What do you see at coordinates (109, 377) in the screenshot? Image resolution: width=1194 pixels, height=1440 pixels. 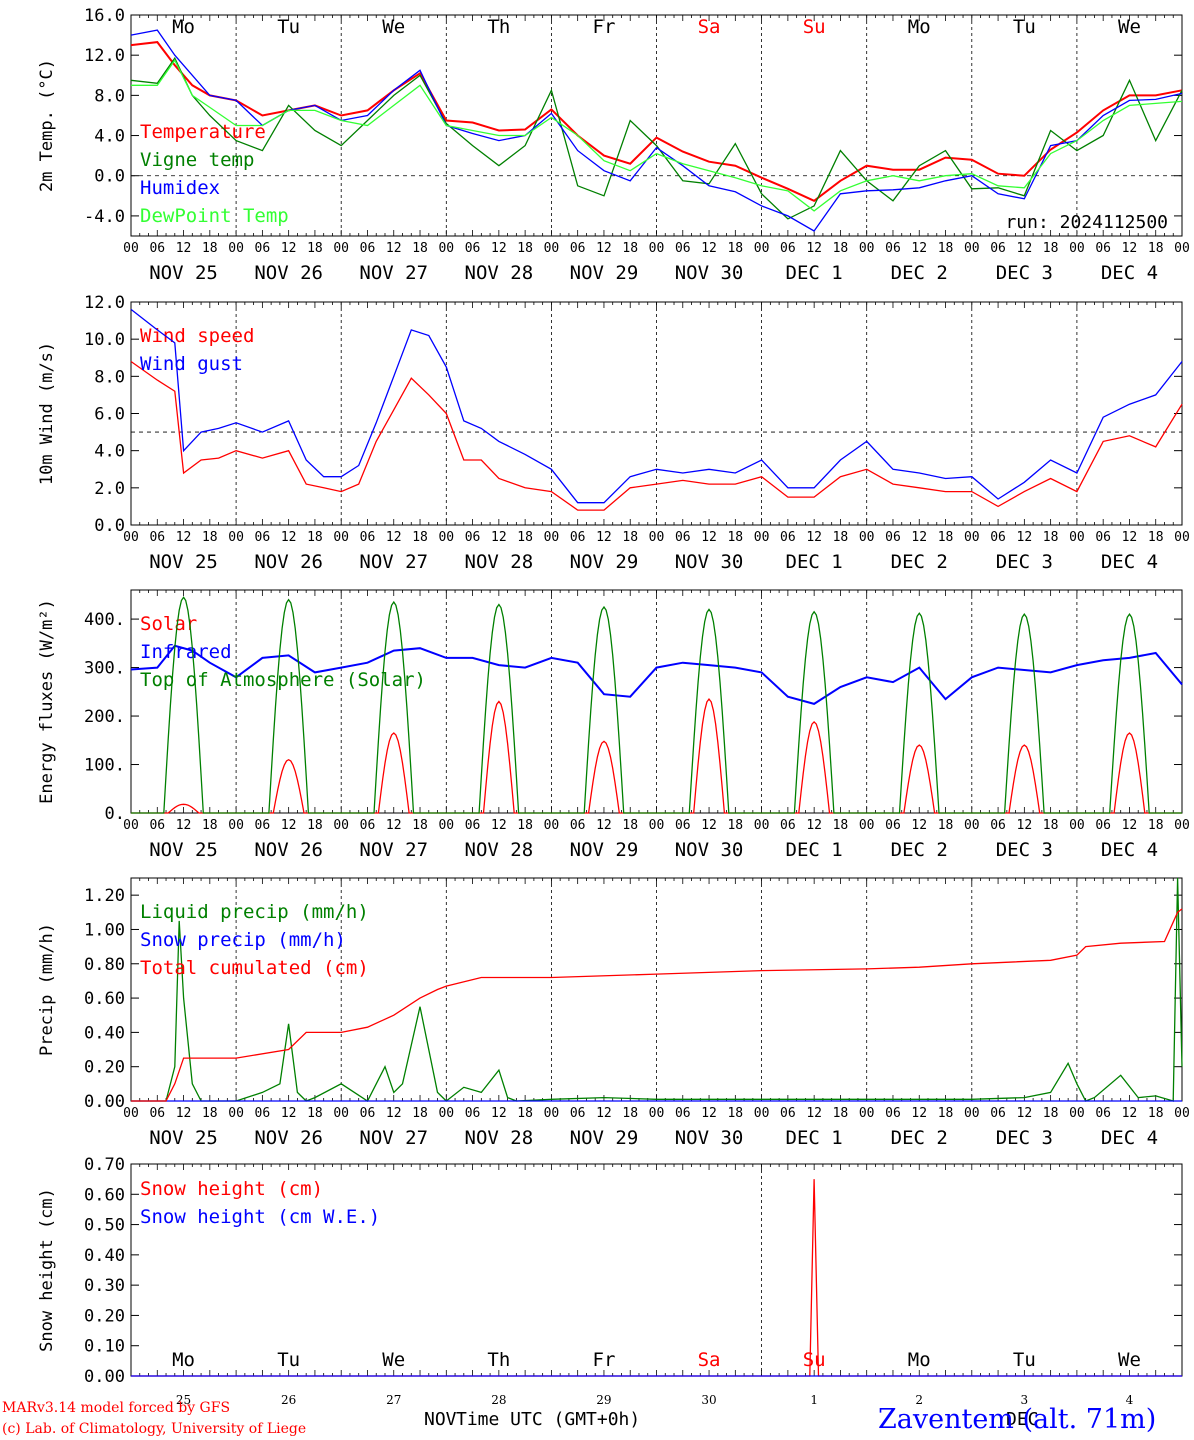 I see `y-tick-label: 8.0` at bounding box center [109, 377].